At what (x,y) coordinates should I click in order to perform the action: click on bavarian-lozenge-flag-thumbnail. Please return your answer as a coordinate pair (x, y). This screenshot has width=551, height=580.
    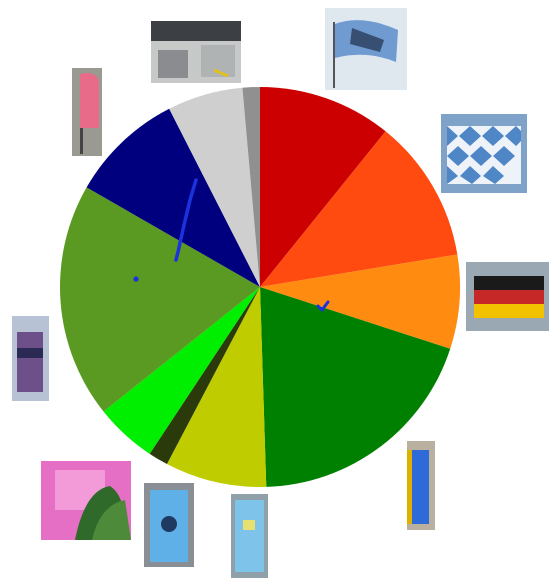
    Looking at the image, I should click on (484, 153).